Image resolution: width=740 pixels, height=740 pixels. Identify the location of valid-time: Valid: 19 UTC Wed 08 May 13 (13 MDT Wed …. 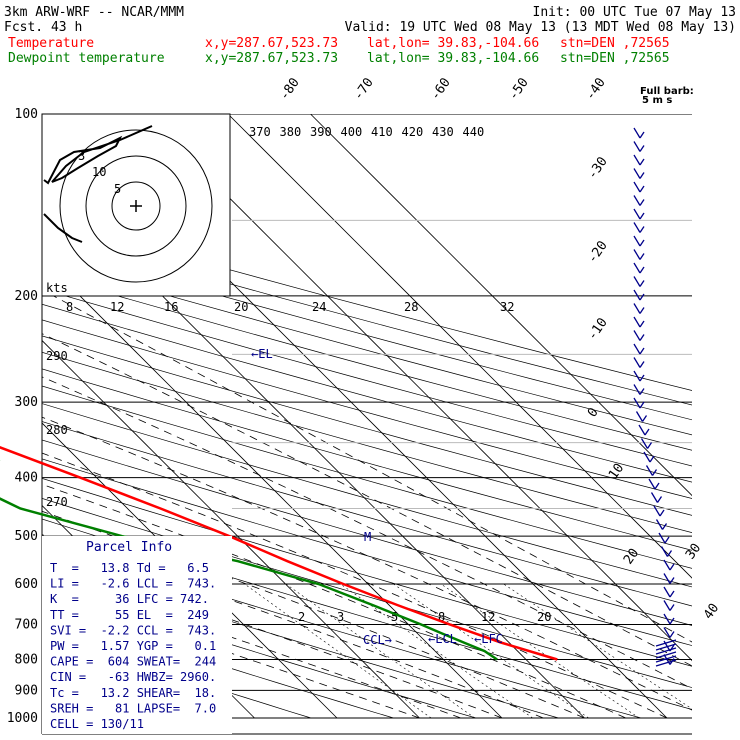
(540, 27).